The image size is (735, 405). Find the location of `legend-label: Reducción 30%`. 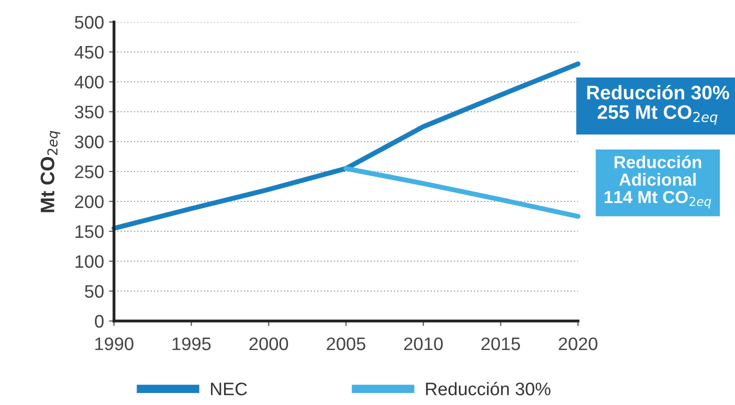

legend-label: Reducción 30% is located at coordinates (488, 389).